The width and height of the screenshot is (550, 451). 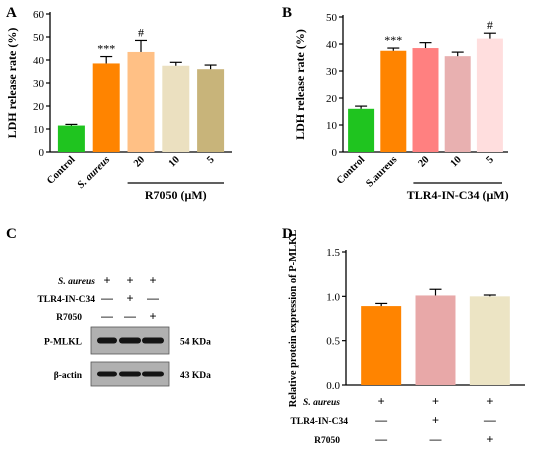 What do you see at coordinates (333, 297) in the screenshot?
I see `y-tick-label: 1.0` at bounding box center [333, 297].